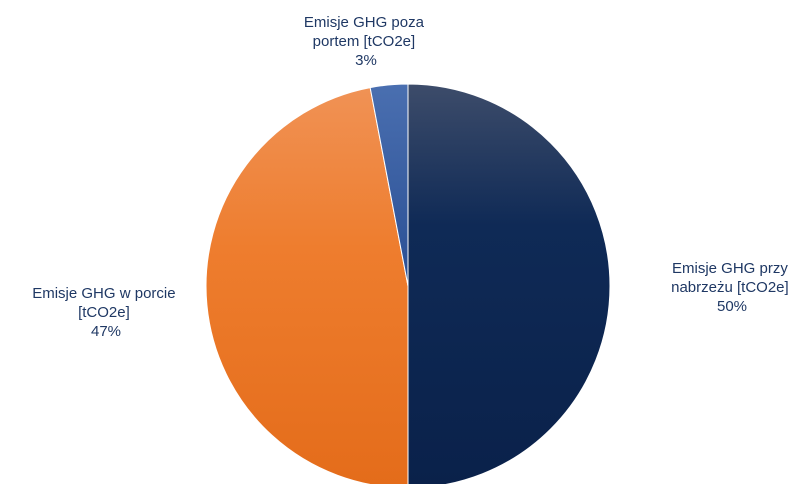 This screenshot has height=484, width=805. I want to click on slice-percent-poza-portem: 3%, so click(366, 60).